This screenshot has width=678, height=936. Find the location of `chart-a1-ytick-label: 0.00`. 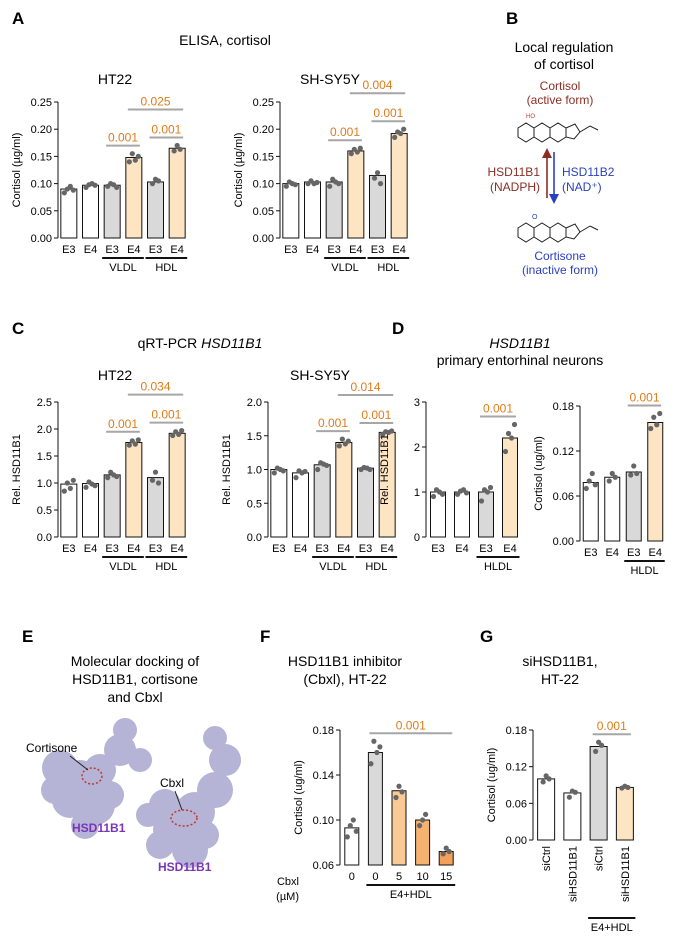

chart-a1-ytick-label: 0.00 is located at coordinates (41, 239).